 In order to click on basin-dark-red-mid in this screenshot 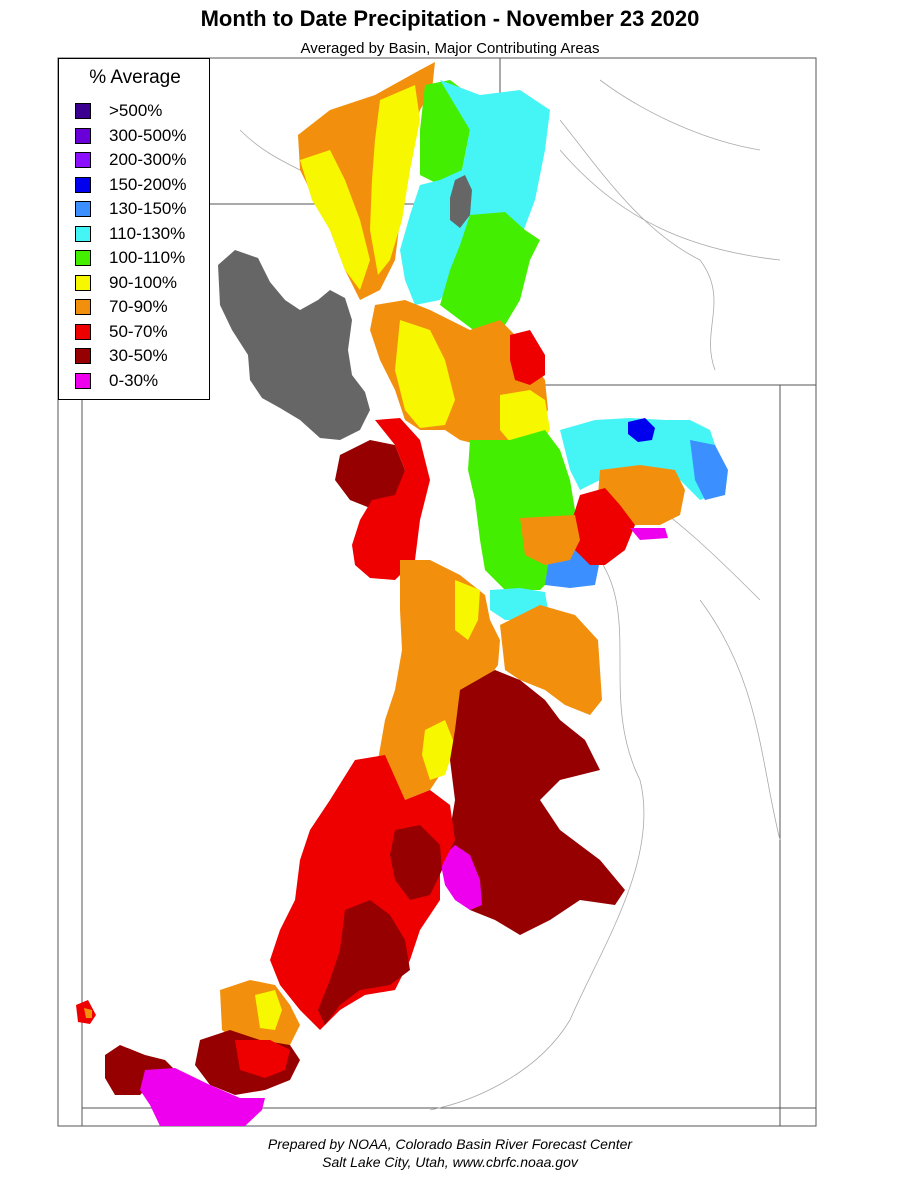, I will do `click(416, 862)`.